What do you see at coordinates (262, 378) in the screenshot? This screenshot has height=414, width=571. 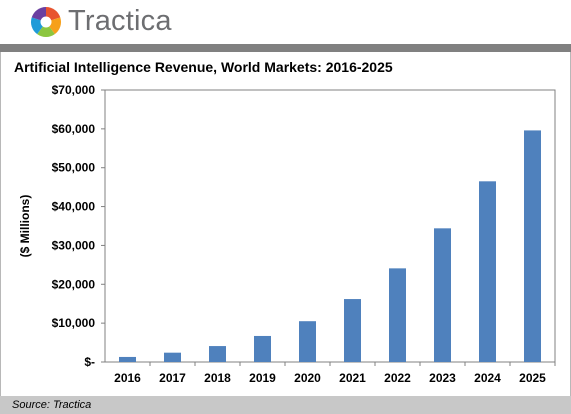 I see `x-tick-label: 2019` at bounding box center [262, 378].